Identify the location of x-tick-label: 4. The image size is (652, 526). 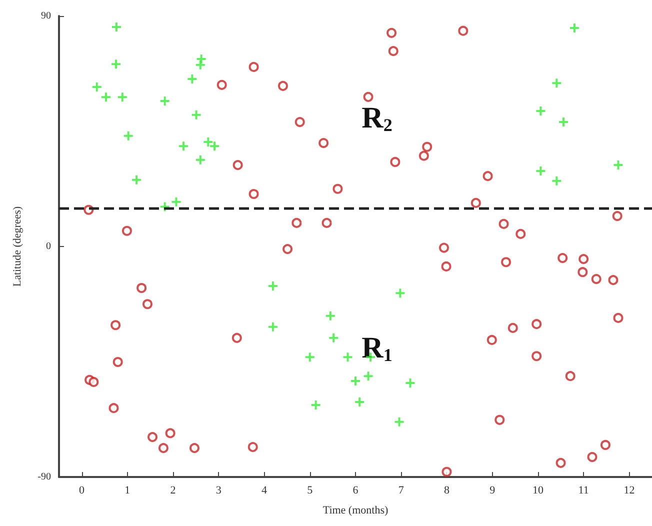
(265, 490).